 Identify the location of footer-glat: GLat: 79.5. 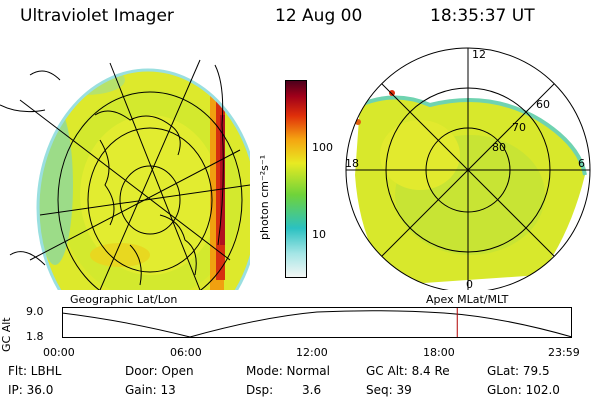
(518, 371).